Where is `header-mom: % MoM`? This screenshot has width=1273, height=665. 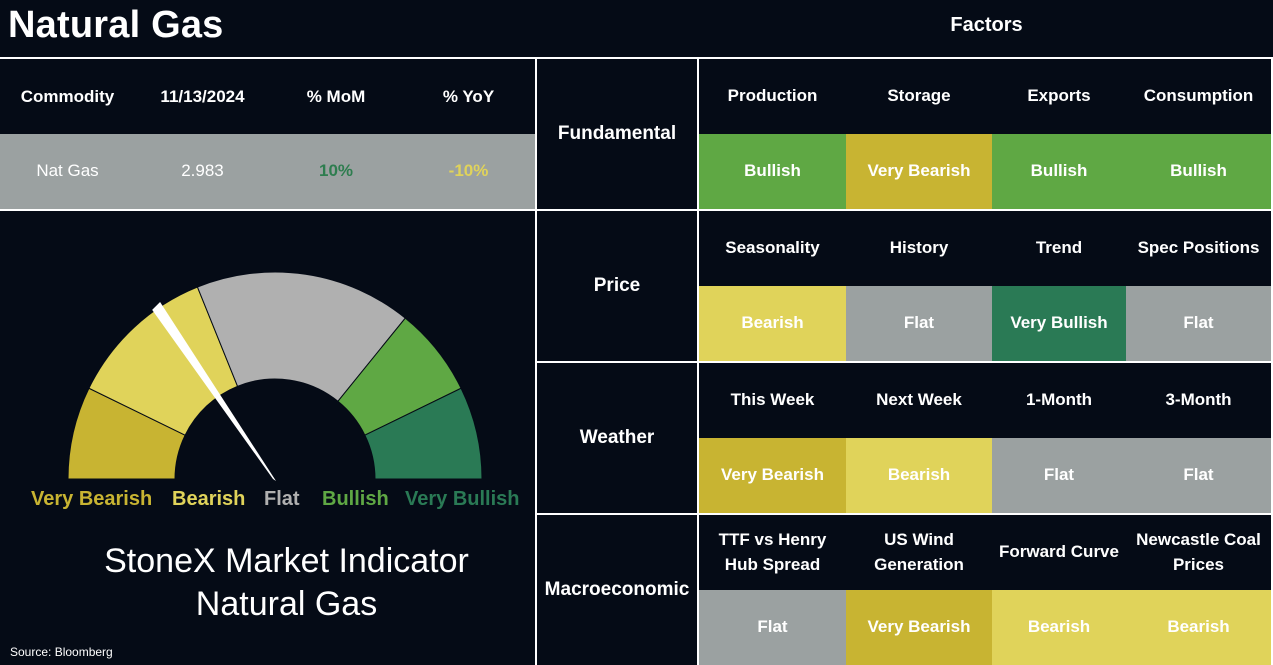 header-mom: % MoM is located at coordinates (336, 96).